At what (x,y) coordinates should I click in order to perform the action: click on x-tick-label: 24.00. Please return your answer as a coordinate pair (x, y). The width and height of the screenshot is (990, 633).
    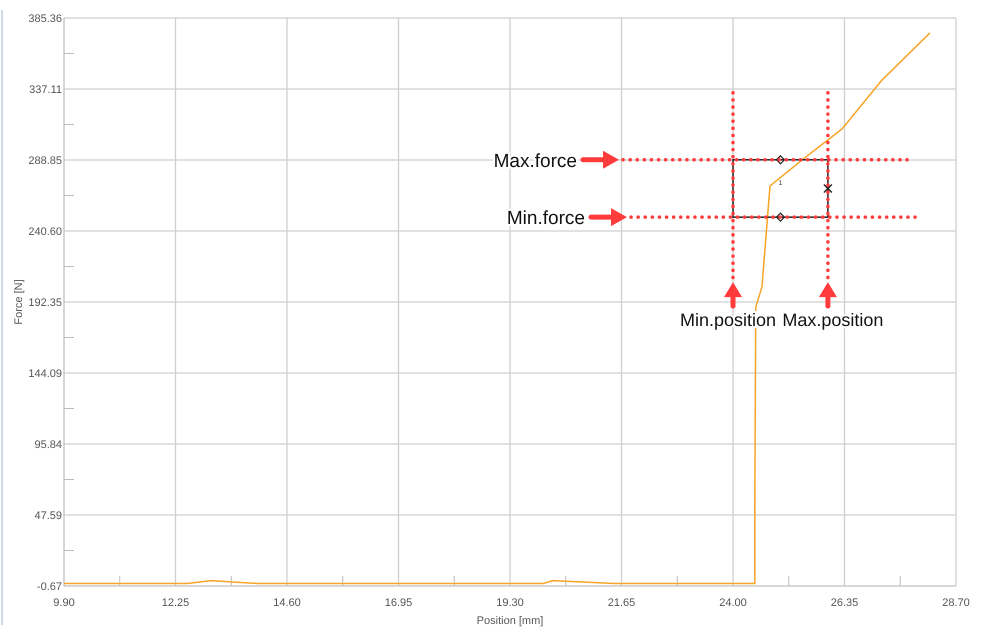
    Looking at the image, I should click on (733, 603).